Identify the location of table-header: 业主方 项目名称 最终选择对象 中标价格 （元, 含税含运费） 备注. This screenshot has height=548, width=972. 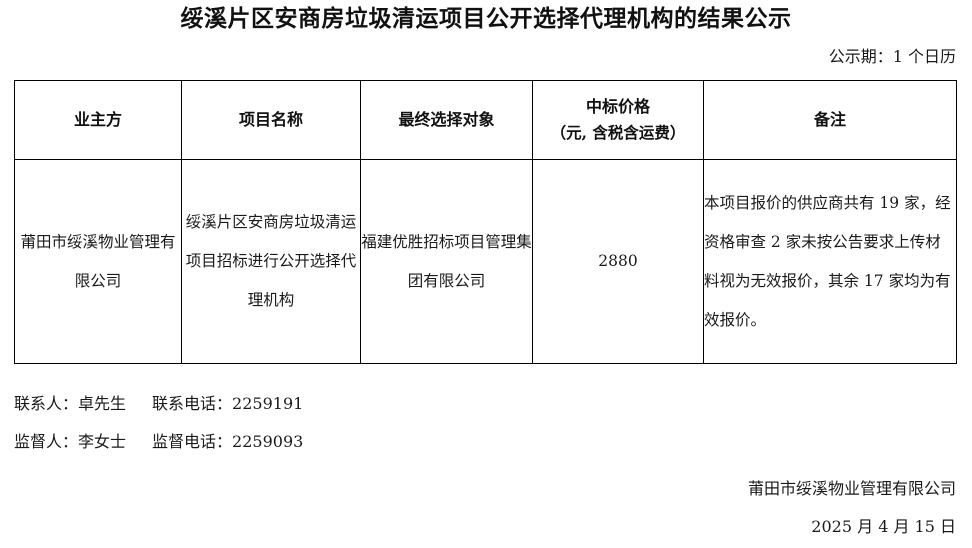
(485, 120).